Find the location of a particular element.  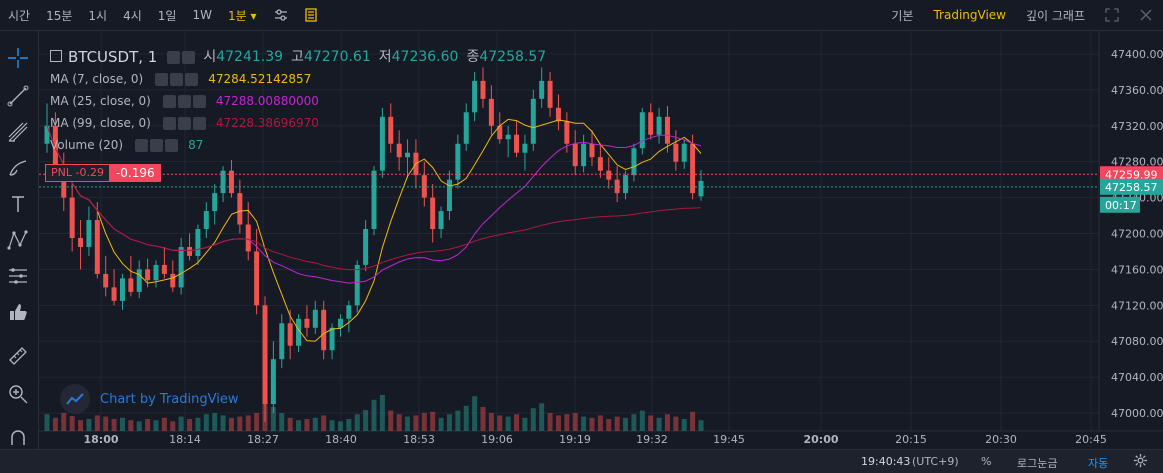

brush-icon is located at coordinates (18, 168).